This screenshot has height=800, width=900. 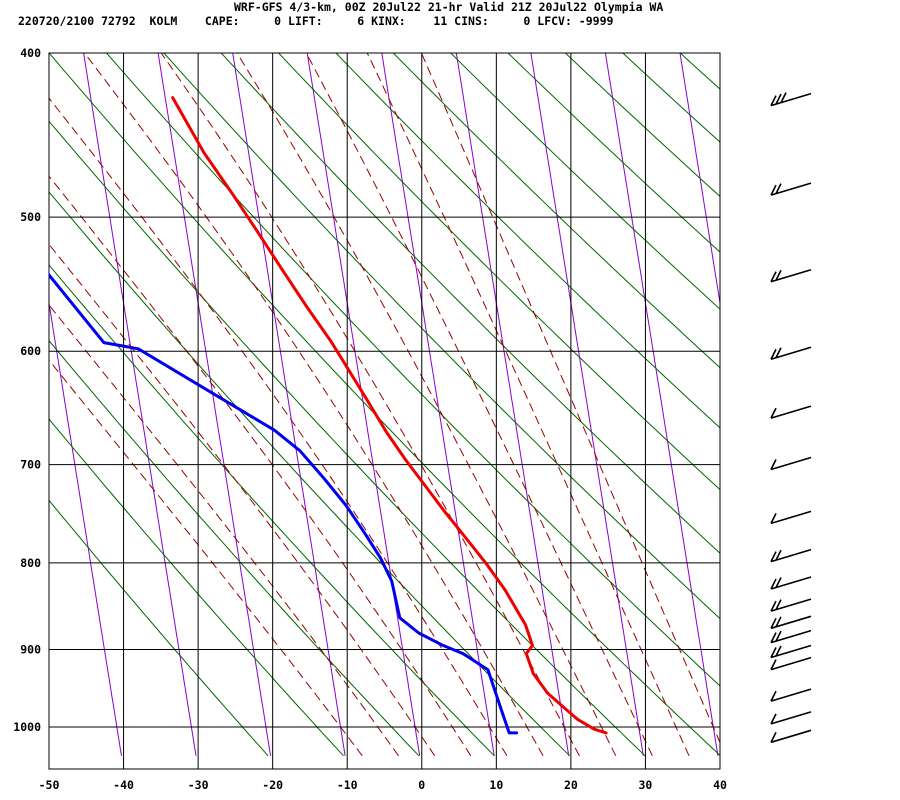 I want to click on x-tick-label: -50, so click(x=49, y=785).